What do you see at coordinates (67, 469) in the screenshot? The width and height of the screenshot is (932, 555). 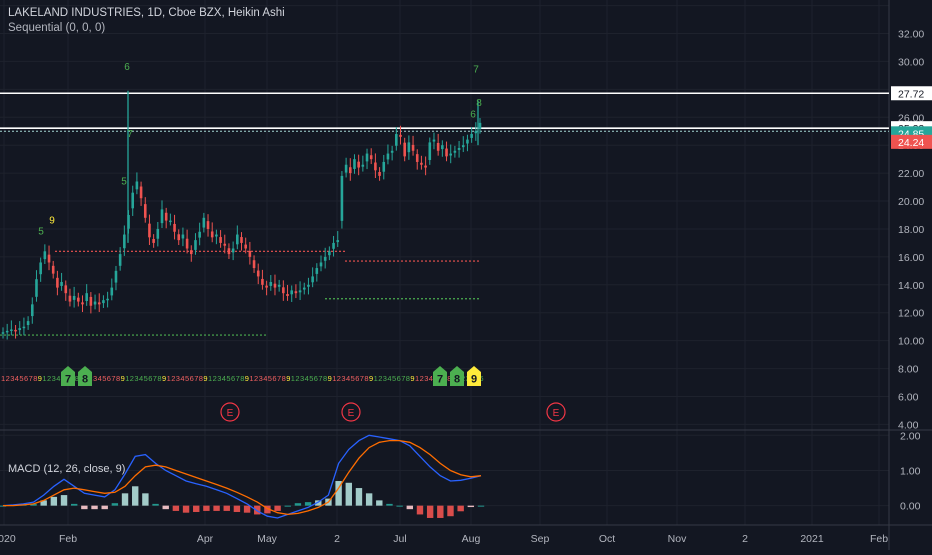 I see `macd-legend: MACD (12, 26, close, 9)` at bounding box center [67, 469].